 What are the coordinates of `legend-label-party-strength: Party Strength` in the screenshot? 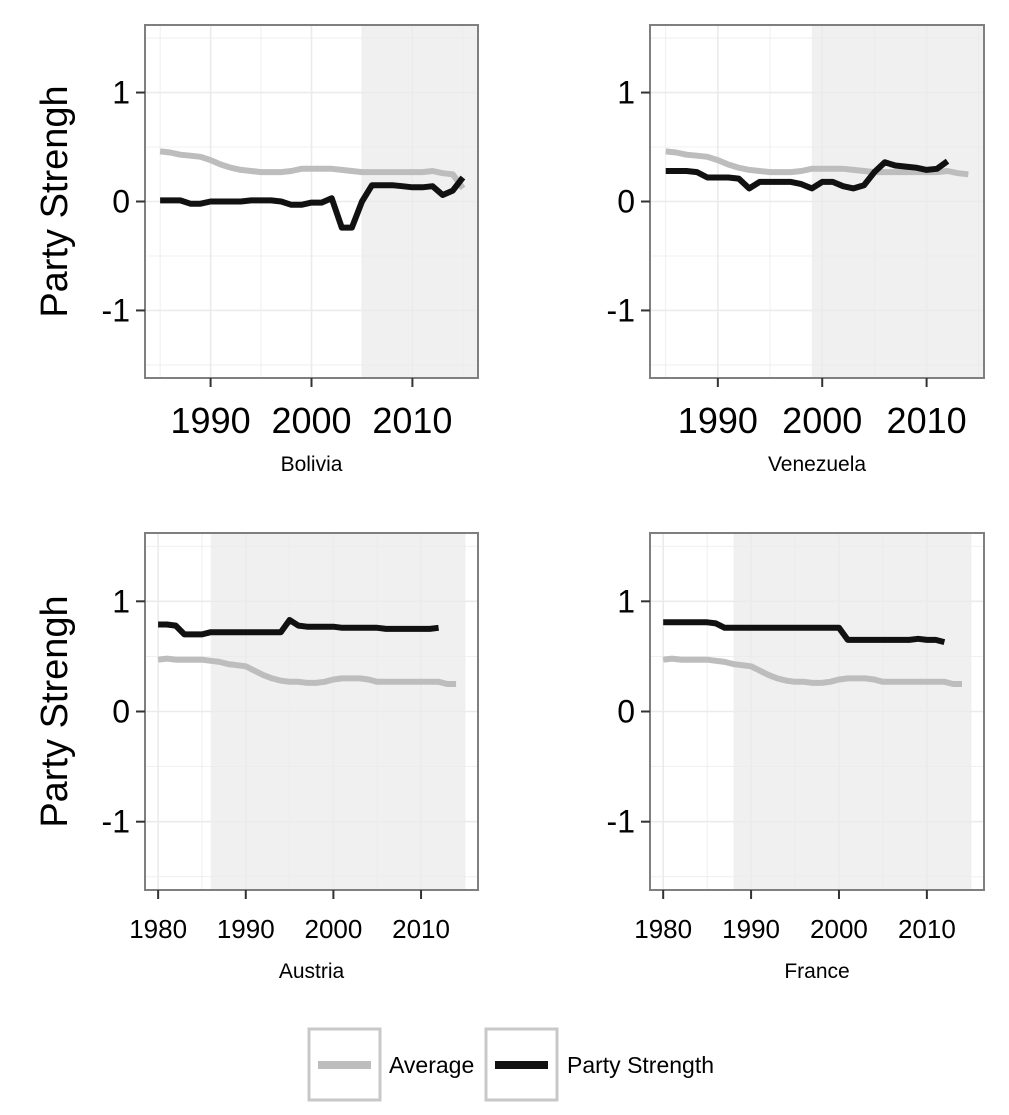 It's located at (640, 1065).